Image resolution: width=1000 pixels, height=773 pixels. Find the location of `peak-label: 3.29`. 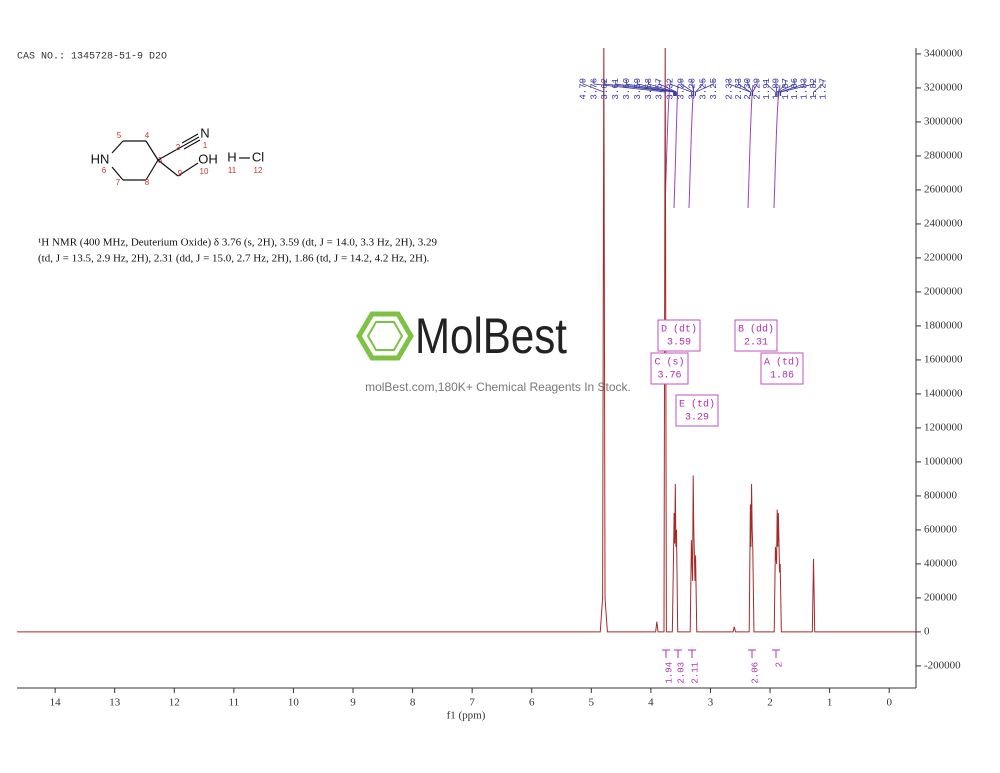

peak-label: 3.29 is located at coordinates (681, 89).